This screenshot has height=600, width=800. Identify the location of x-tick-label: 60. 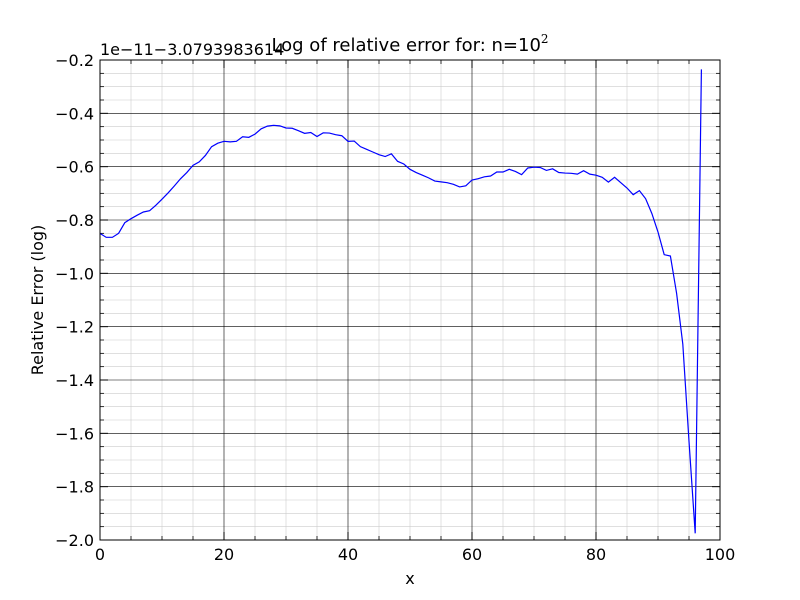
(472, 554).